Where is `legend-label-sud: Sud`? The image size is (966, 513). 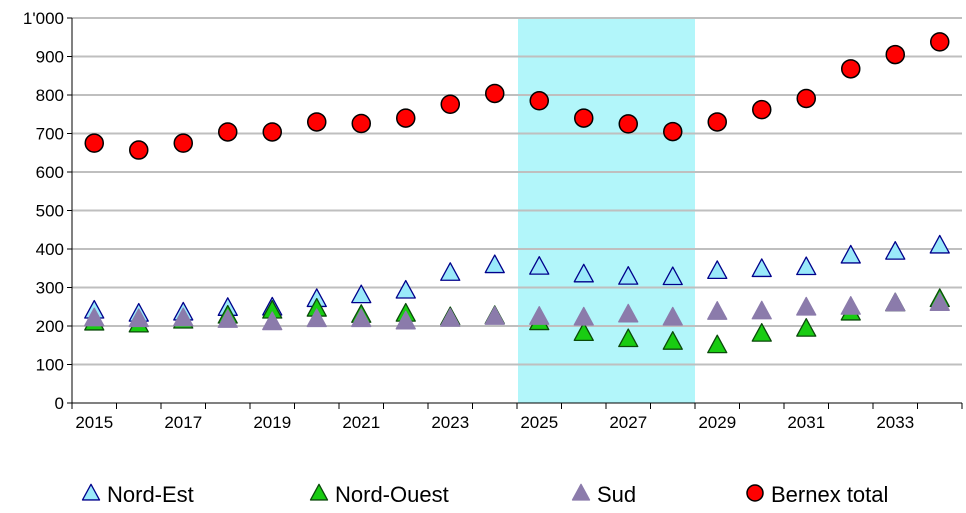
legend-label-sud: Sud is located at coordinates (616, 494).